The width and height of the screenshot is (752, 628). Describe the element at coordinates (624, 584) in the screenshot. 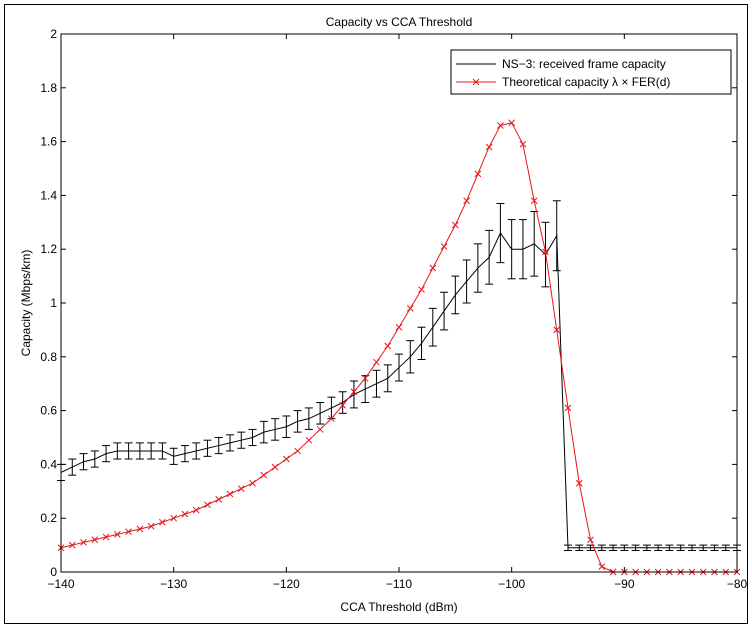

I see `x-tick-label: −90` at that location.